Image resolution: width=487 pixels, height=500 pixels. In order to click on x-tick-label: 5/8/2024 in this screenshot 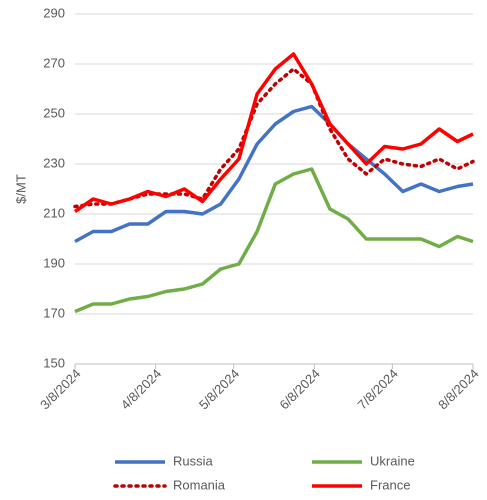, I will do `click(219, 389)`.